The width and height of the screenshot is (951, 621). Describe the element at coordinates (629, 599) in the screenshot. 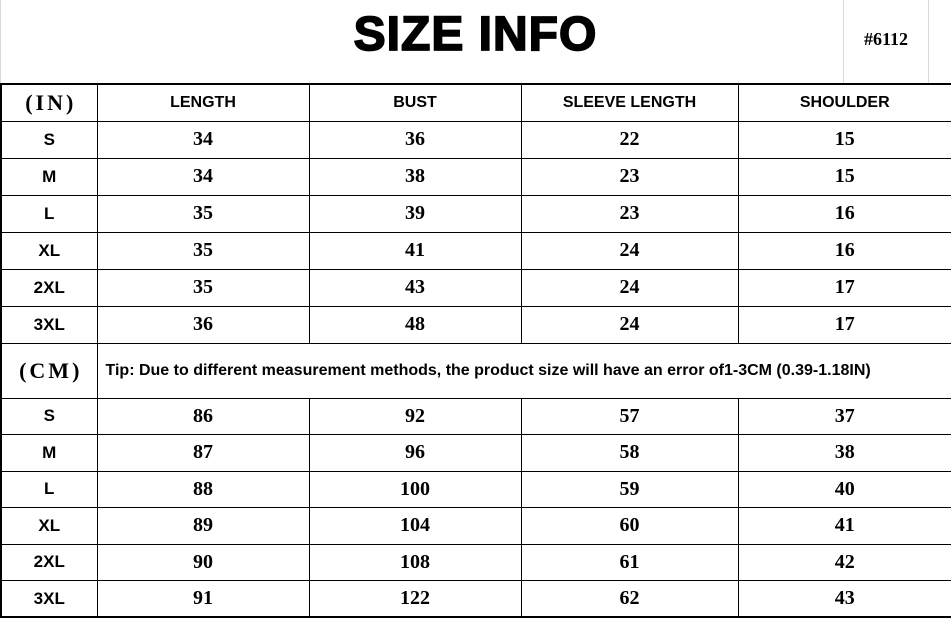

I see `value-cell: 62` at that location.